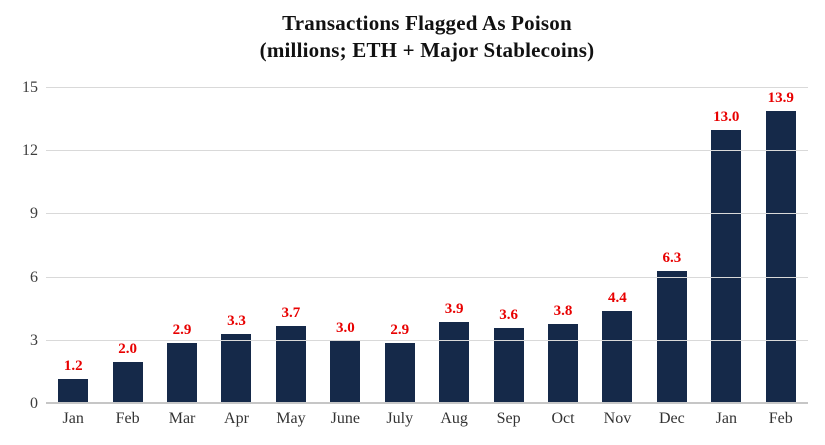  I want to click on x-tick-label: June, so click(345, 418).